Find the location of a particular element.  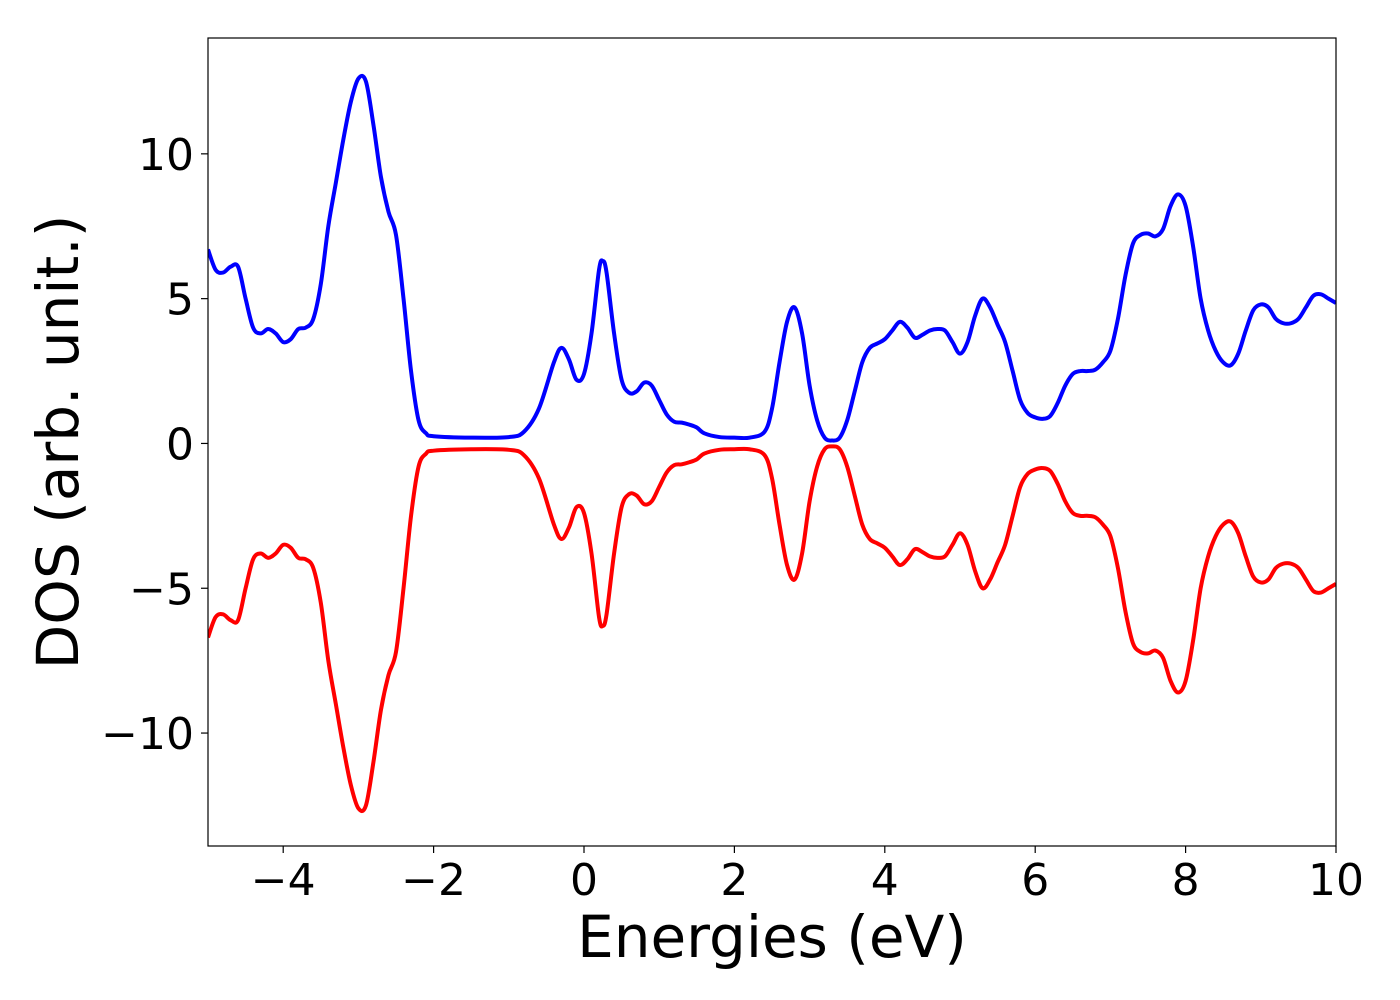

x-tick-label: 8 is located at coordinates (1186, 880).